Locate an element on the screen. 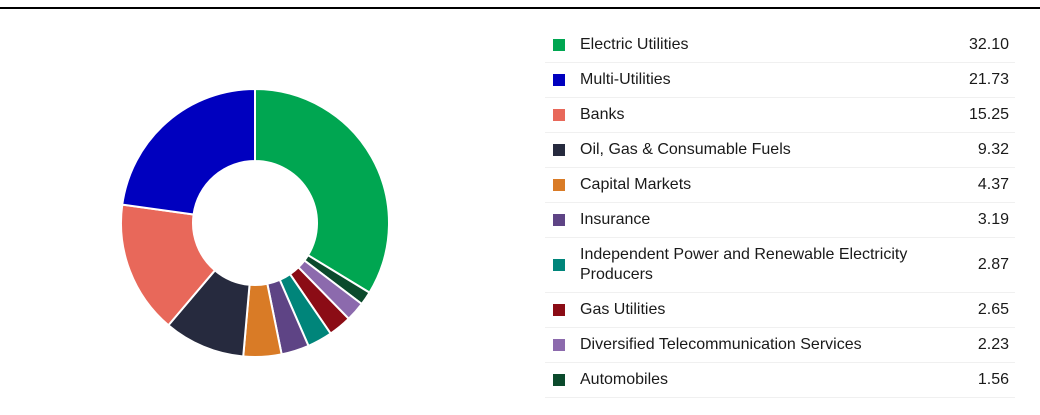 The width and height of the screenshot is (1040, 415). legend-row: Oil, Gas & Consumable Fuels 9.32 is located at coordinates (780, 150).